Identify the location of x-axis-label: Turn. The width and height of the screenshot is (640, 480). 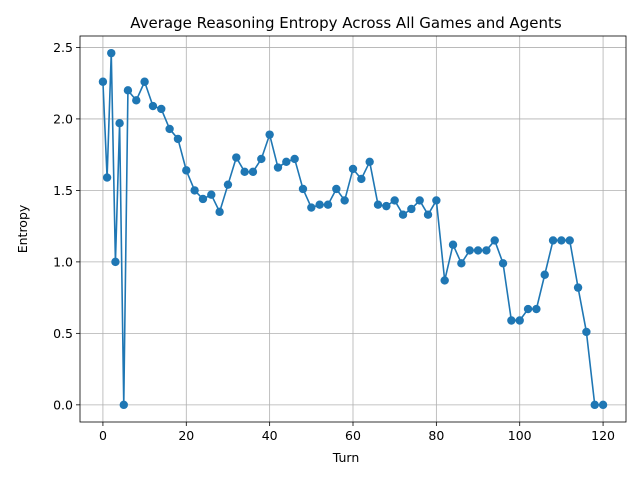
(346, 457).